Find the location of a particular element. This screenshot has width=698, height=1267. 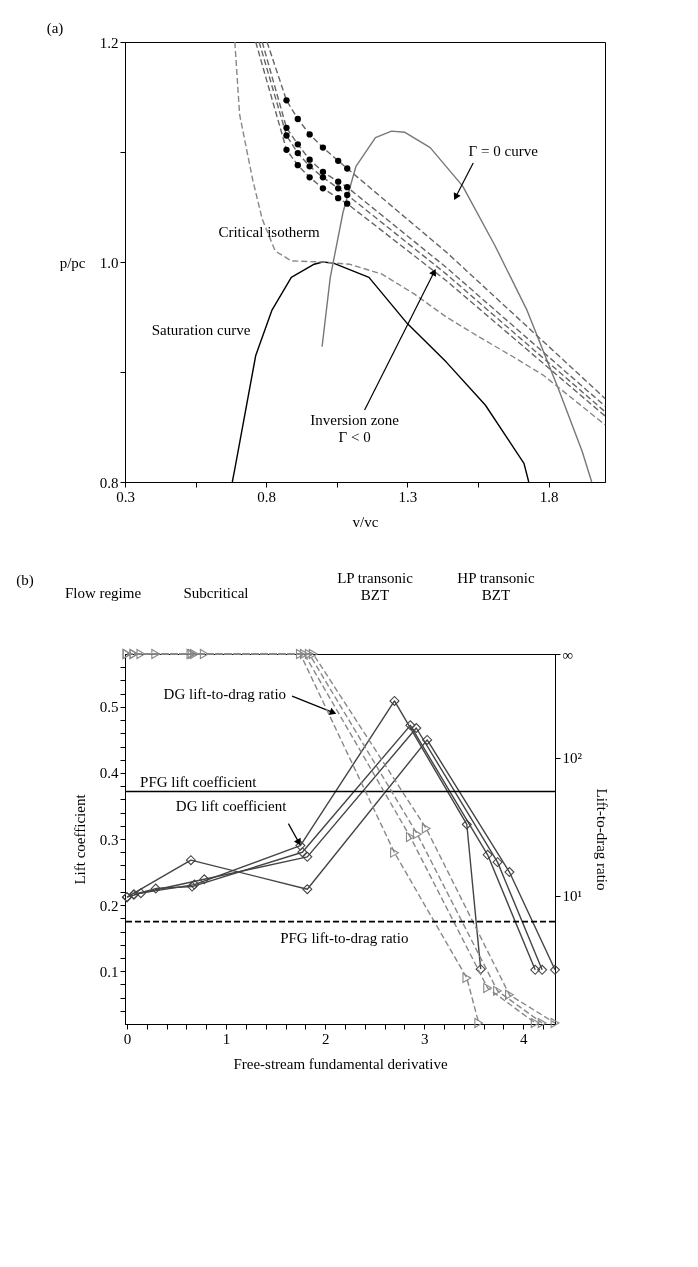

x-tick-label: 1 is located at coordinates (226, 1038).